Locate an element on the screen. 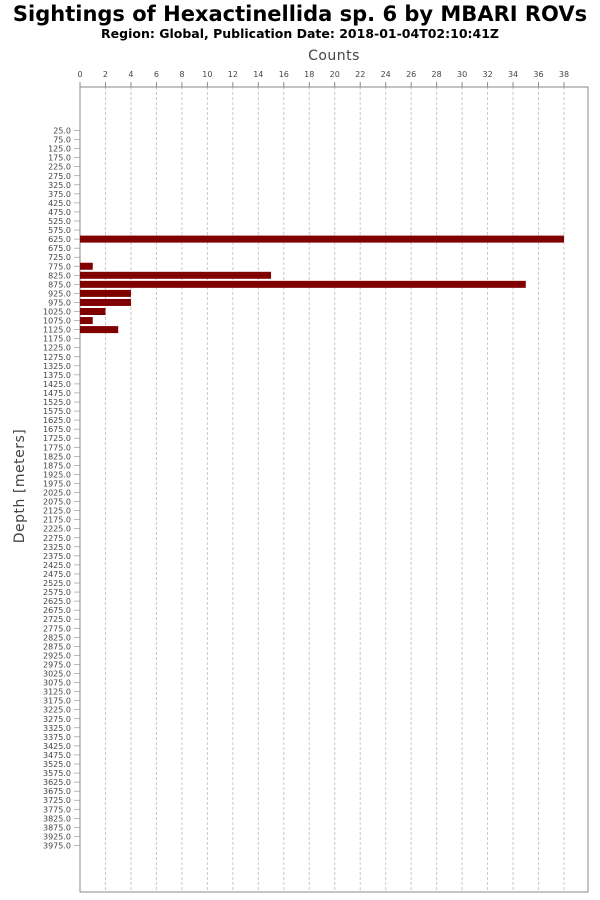 The width and height of the screenshot is (600, 900). y-tick-label: 2175.0 is located at coordinates (57, 520).